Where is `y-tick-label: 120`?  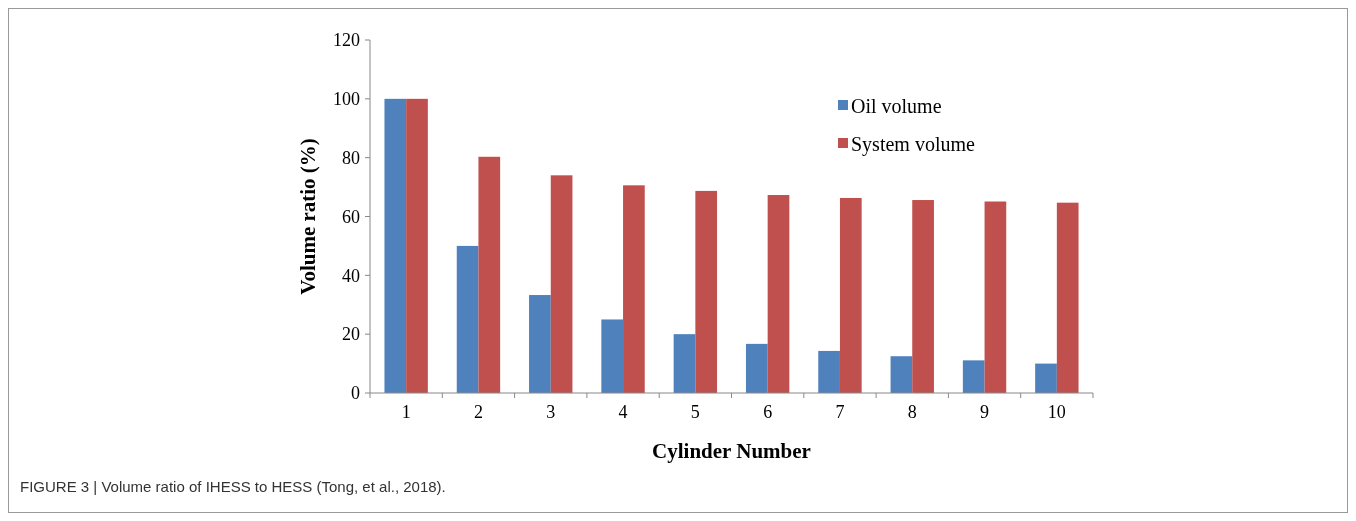
y-tick-label: 120 is located at coordinates (346, 40).